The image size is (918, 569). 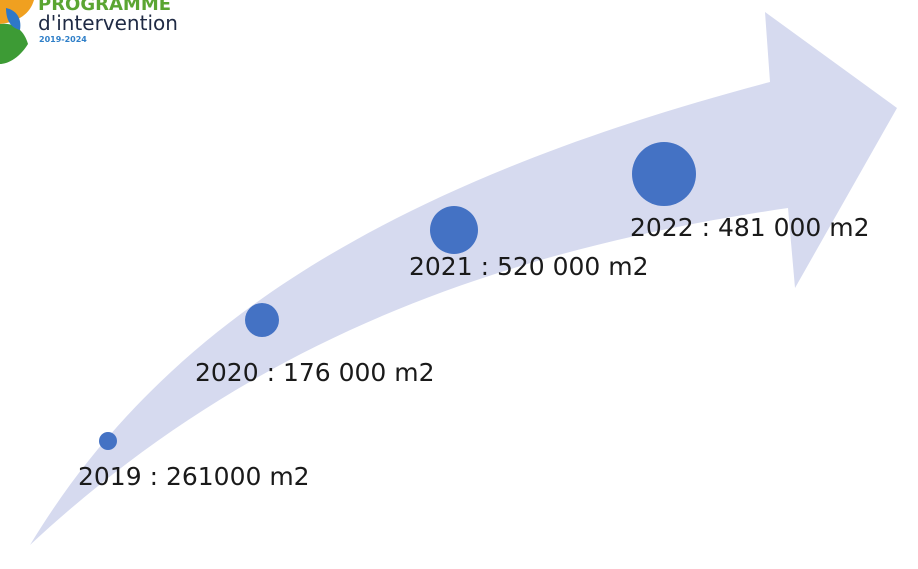 I want to click on logo-years: 2019-2024, so click(x=63, y=39).